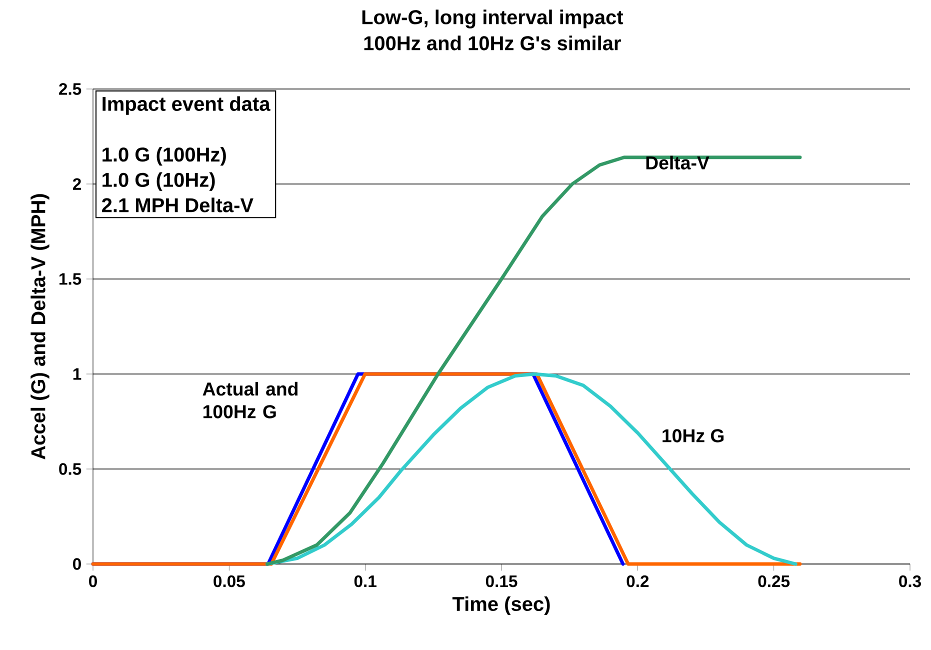  I want to click on y-tick-label: 0, so click(77, 564).